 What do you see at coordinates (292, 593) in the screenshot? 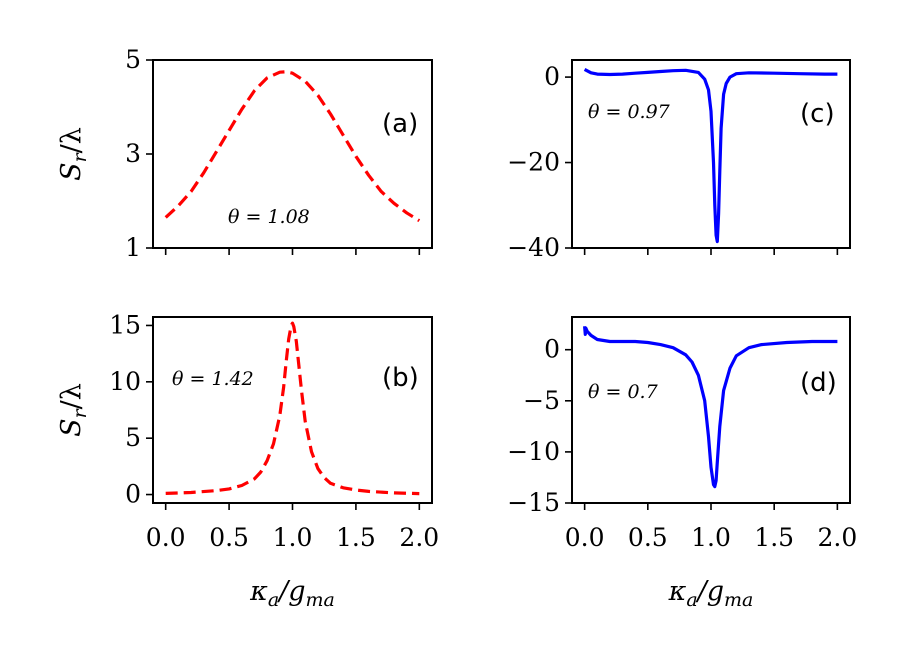
I see `x-axis-label-b: κa/gma` at bounding box center [292, 593].